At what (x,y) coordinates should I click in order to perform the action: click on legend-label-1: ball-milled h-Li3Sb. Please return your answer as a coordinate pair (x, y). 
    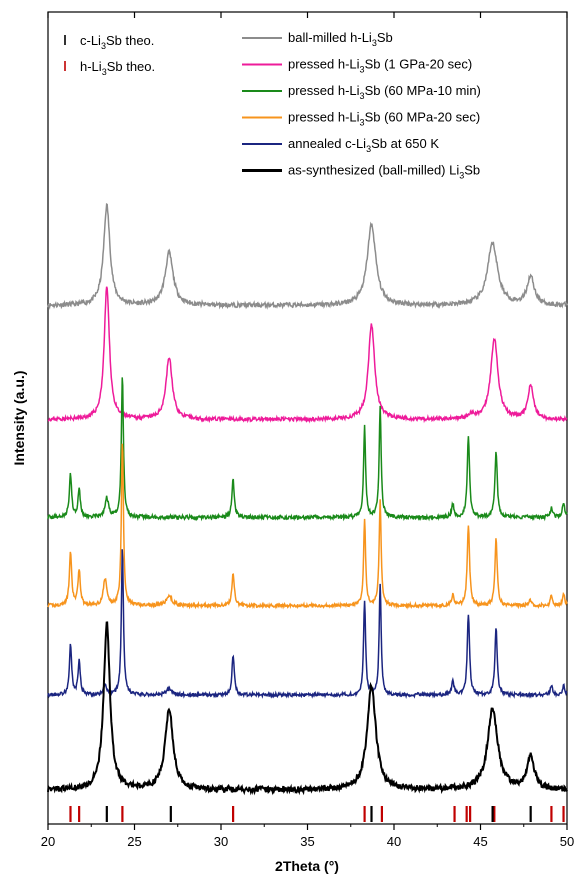
    Looking at the image, I should click on (340, 39).